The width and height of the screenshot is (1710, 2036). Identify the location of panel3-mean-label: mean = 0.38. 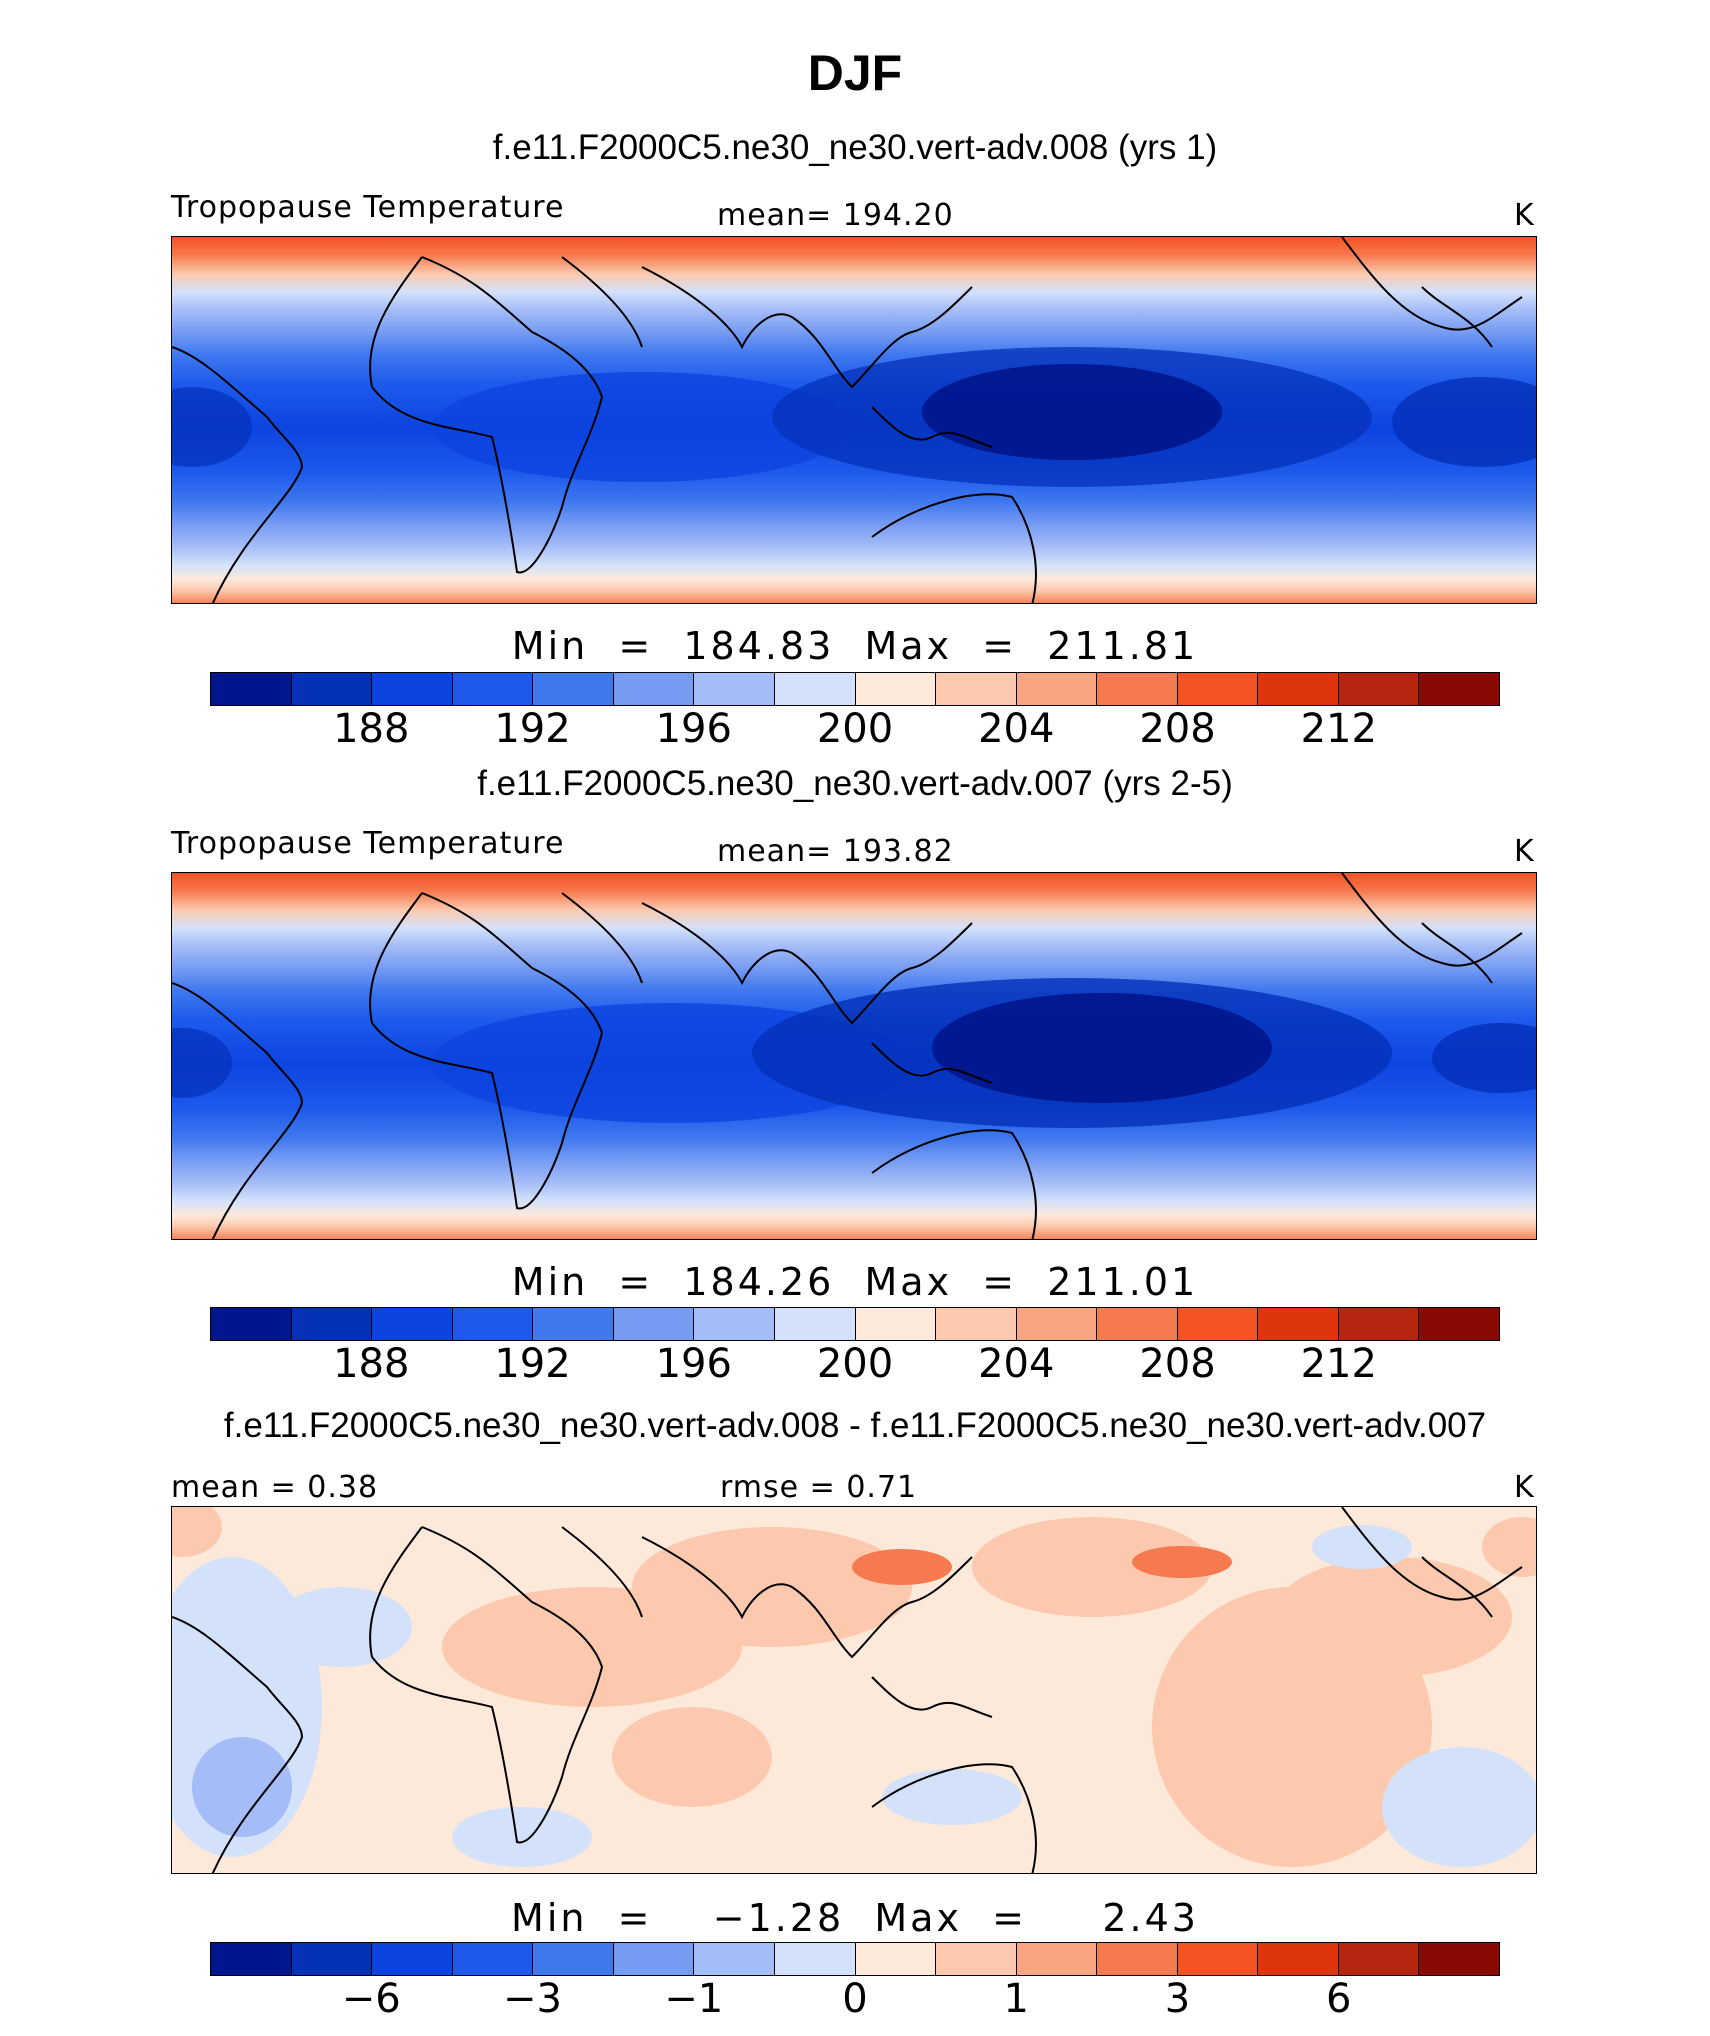
(275, 1487).